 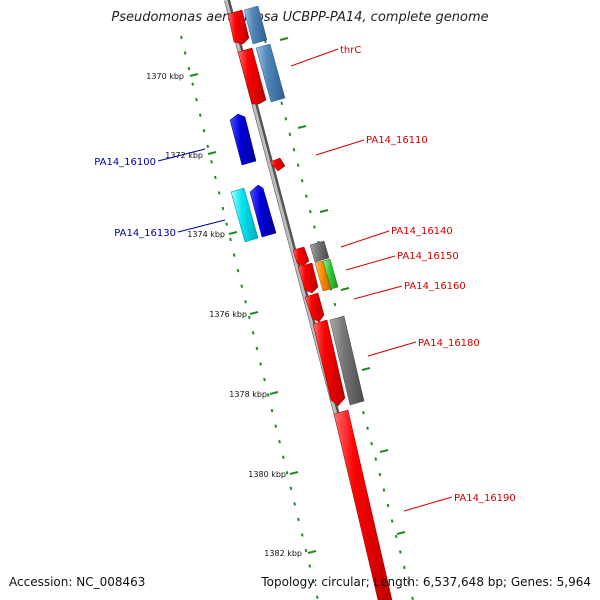 I want to click on gene-label: PA14_16110, so click(x=397, y=140).